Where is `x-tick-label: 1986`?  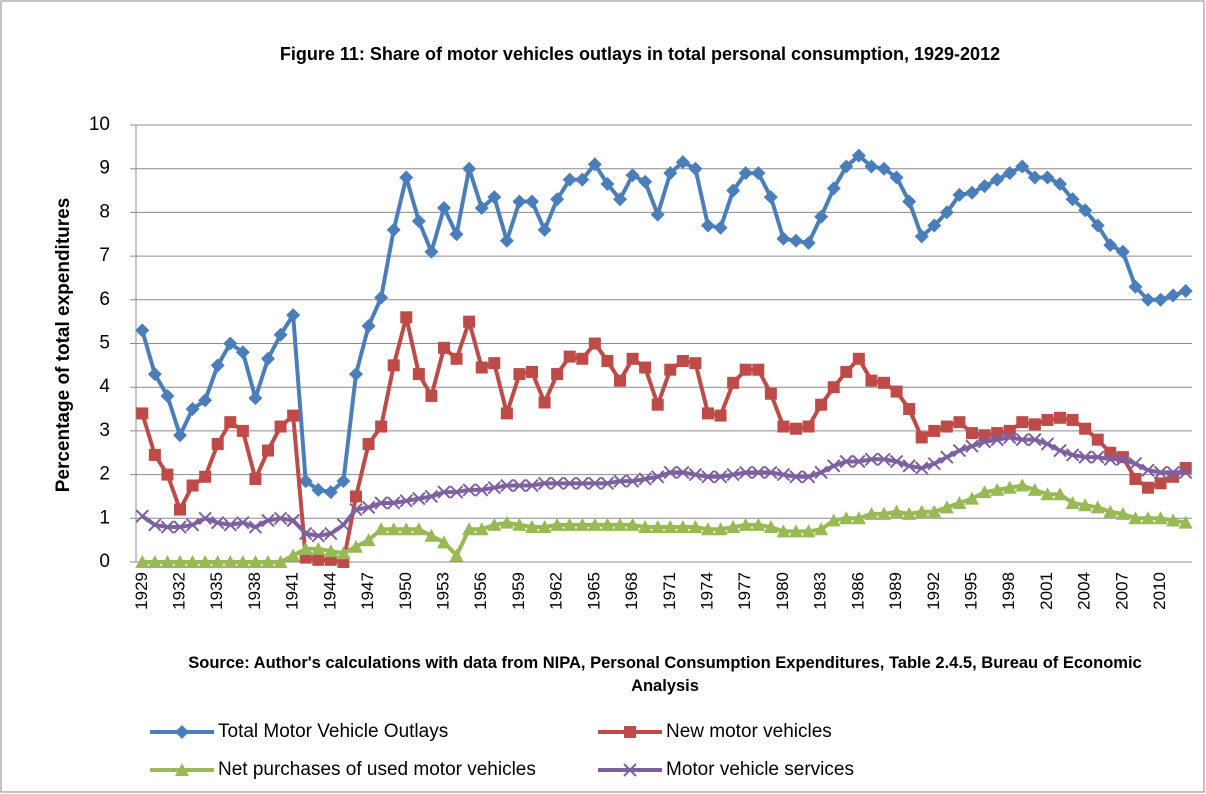 x-tick-label: 1986 is located at coordinates (857, 591).